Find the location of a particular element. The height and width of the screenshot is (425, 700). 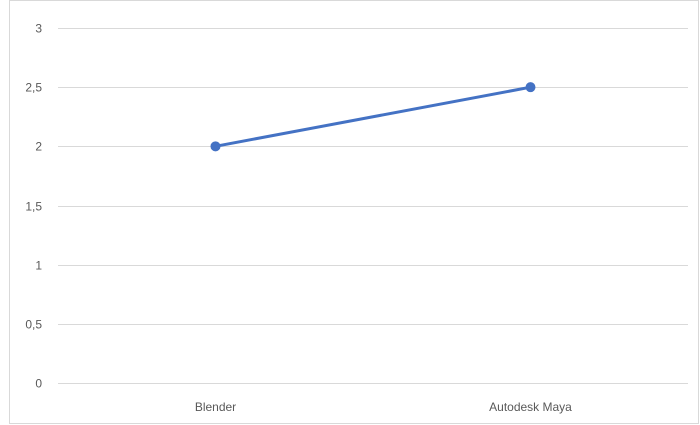

y-tick-label: 0,5 is located at coordinates (33, 325).